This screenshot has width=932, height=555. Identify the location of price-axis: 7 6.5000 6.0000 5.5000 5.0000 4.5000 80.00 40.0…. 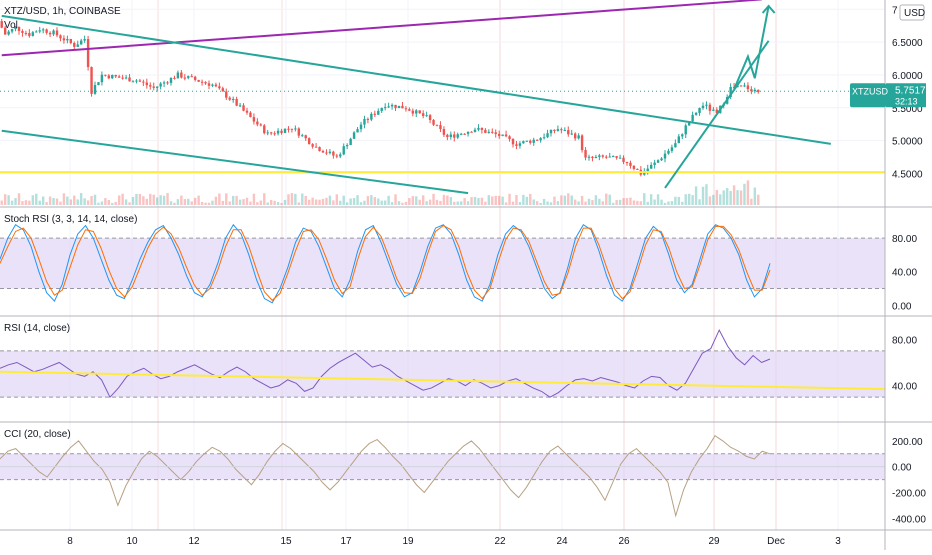
(909, 265).